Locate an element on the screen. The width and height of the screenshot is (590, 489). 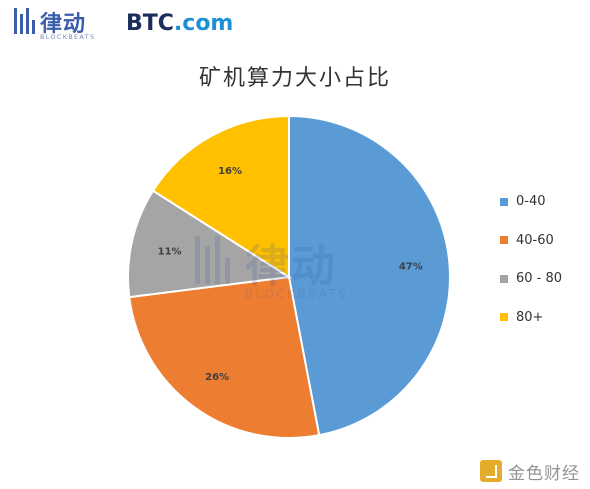
legend-label-4: 80+ is located at coordinates (530, 317).